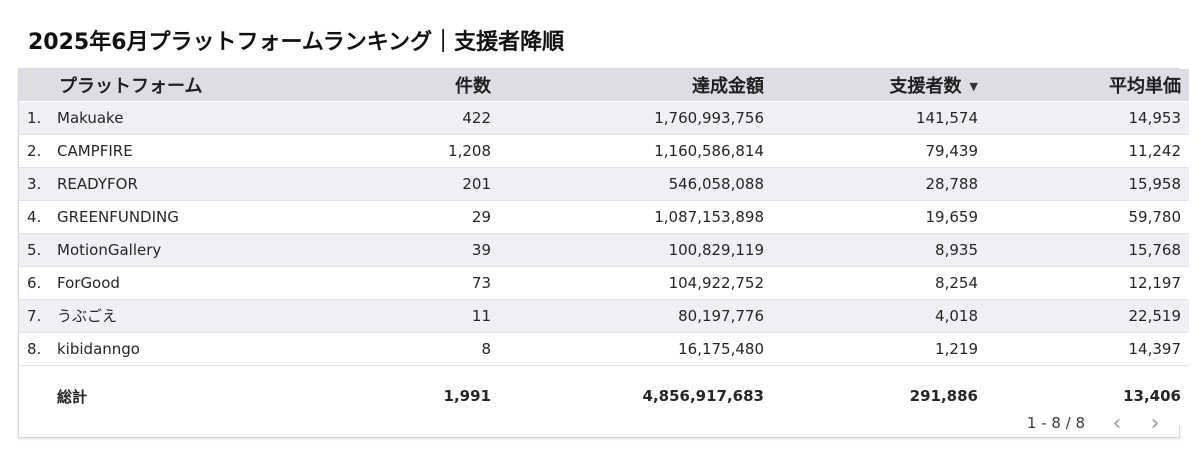  What do you see at coordinates (1155, 183) in the screenshot?
I see `row-avg: 15,958` at bounding box center [1155, 183].